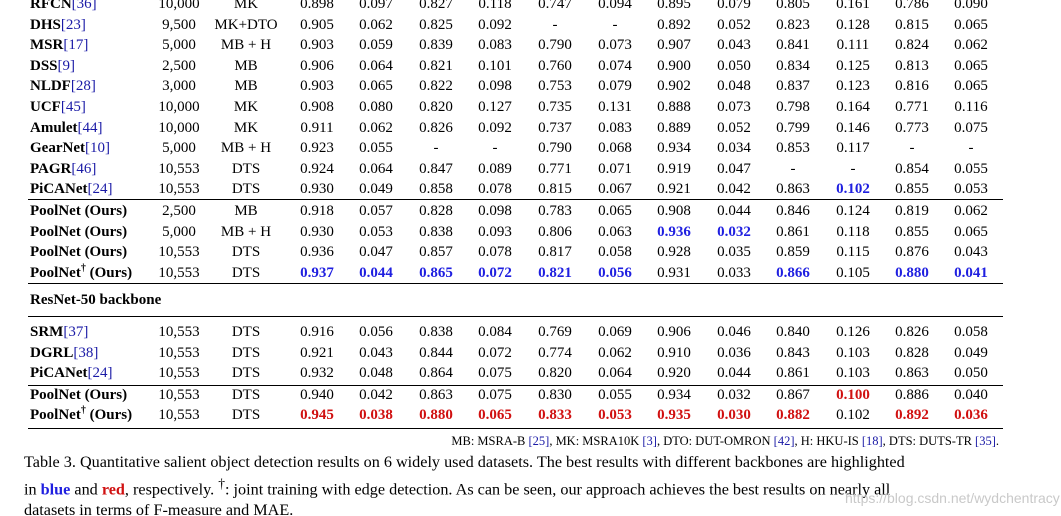  I want to click on metric-cell: 0.921, so click(317, 352).